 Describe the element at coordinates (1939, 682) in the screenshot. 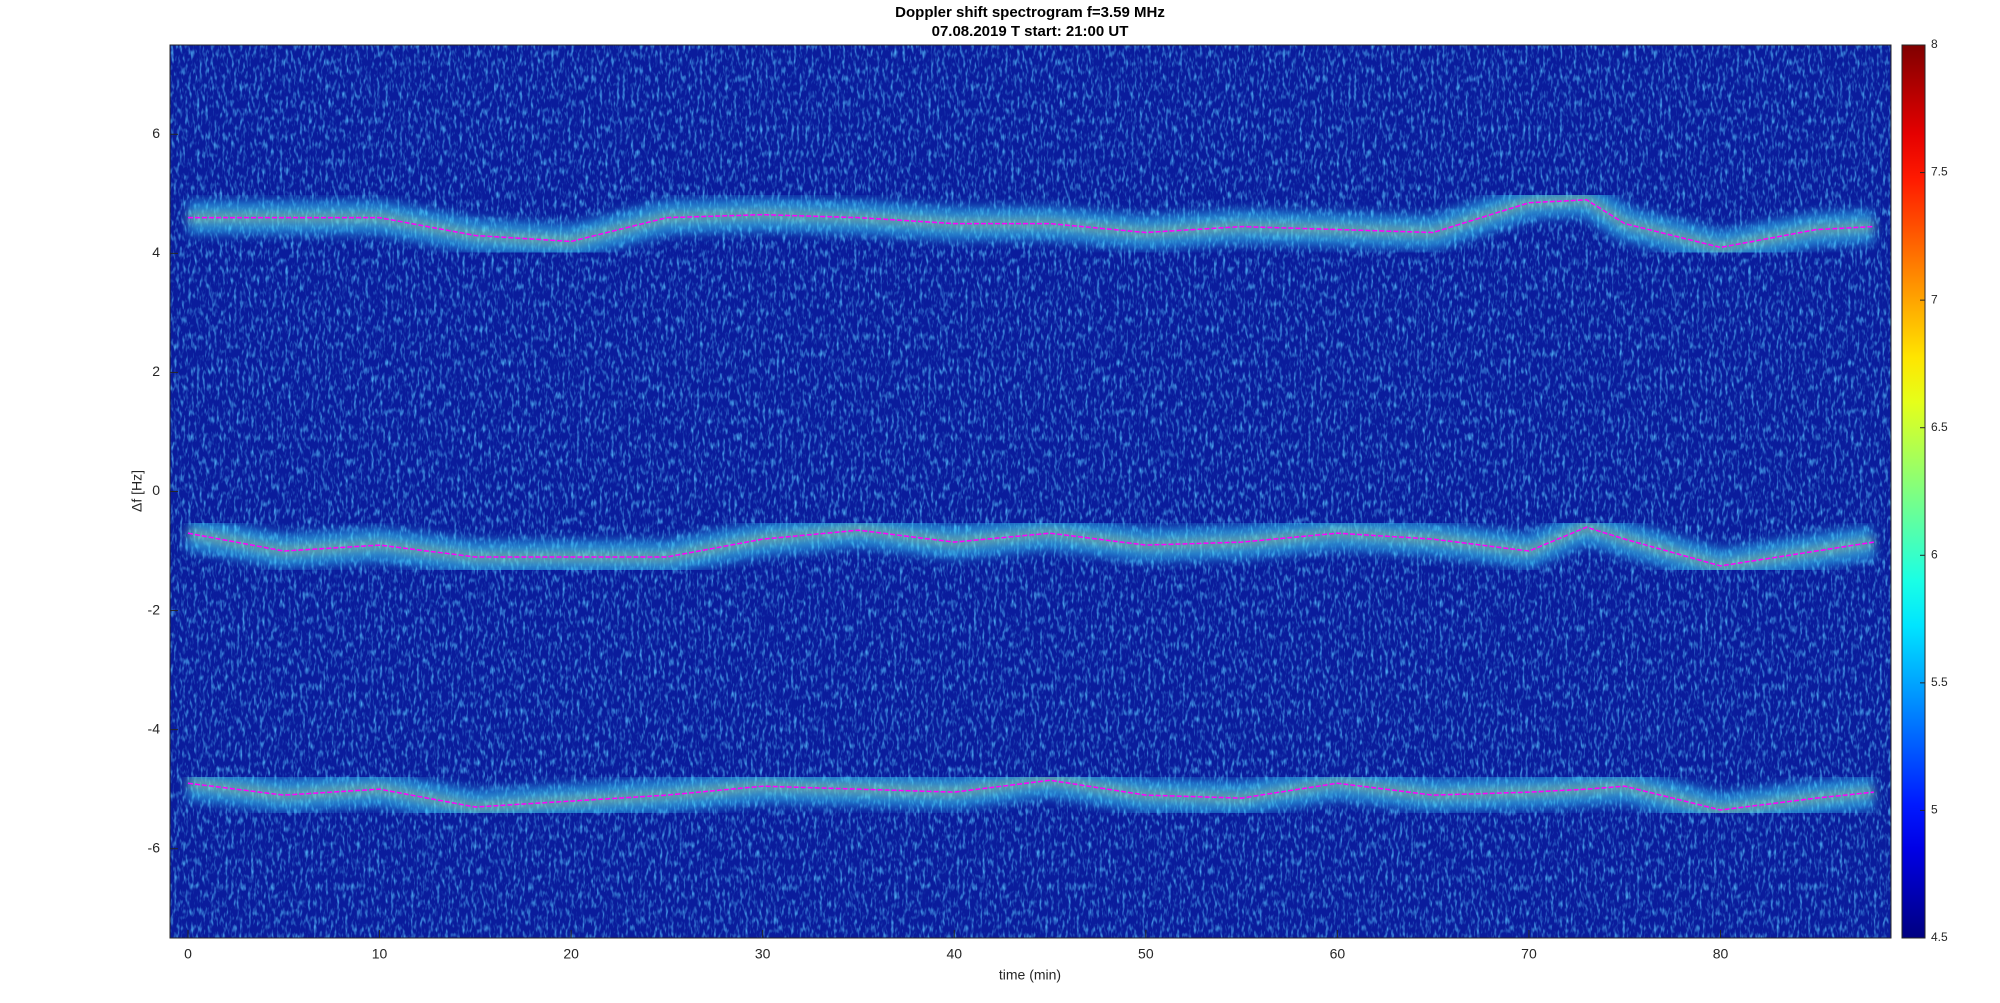

I see `colorbar-tick-label: 5.5` at that location.